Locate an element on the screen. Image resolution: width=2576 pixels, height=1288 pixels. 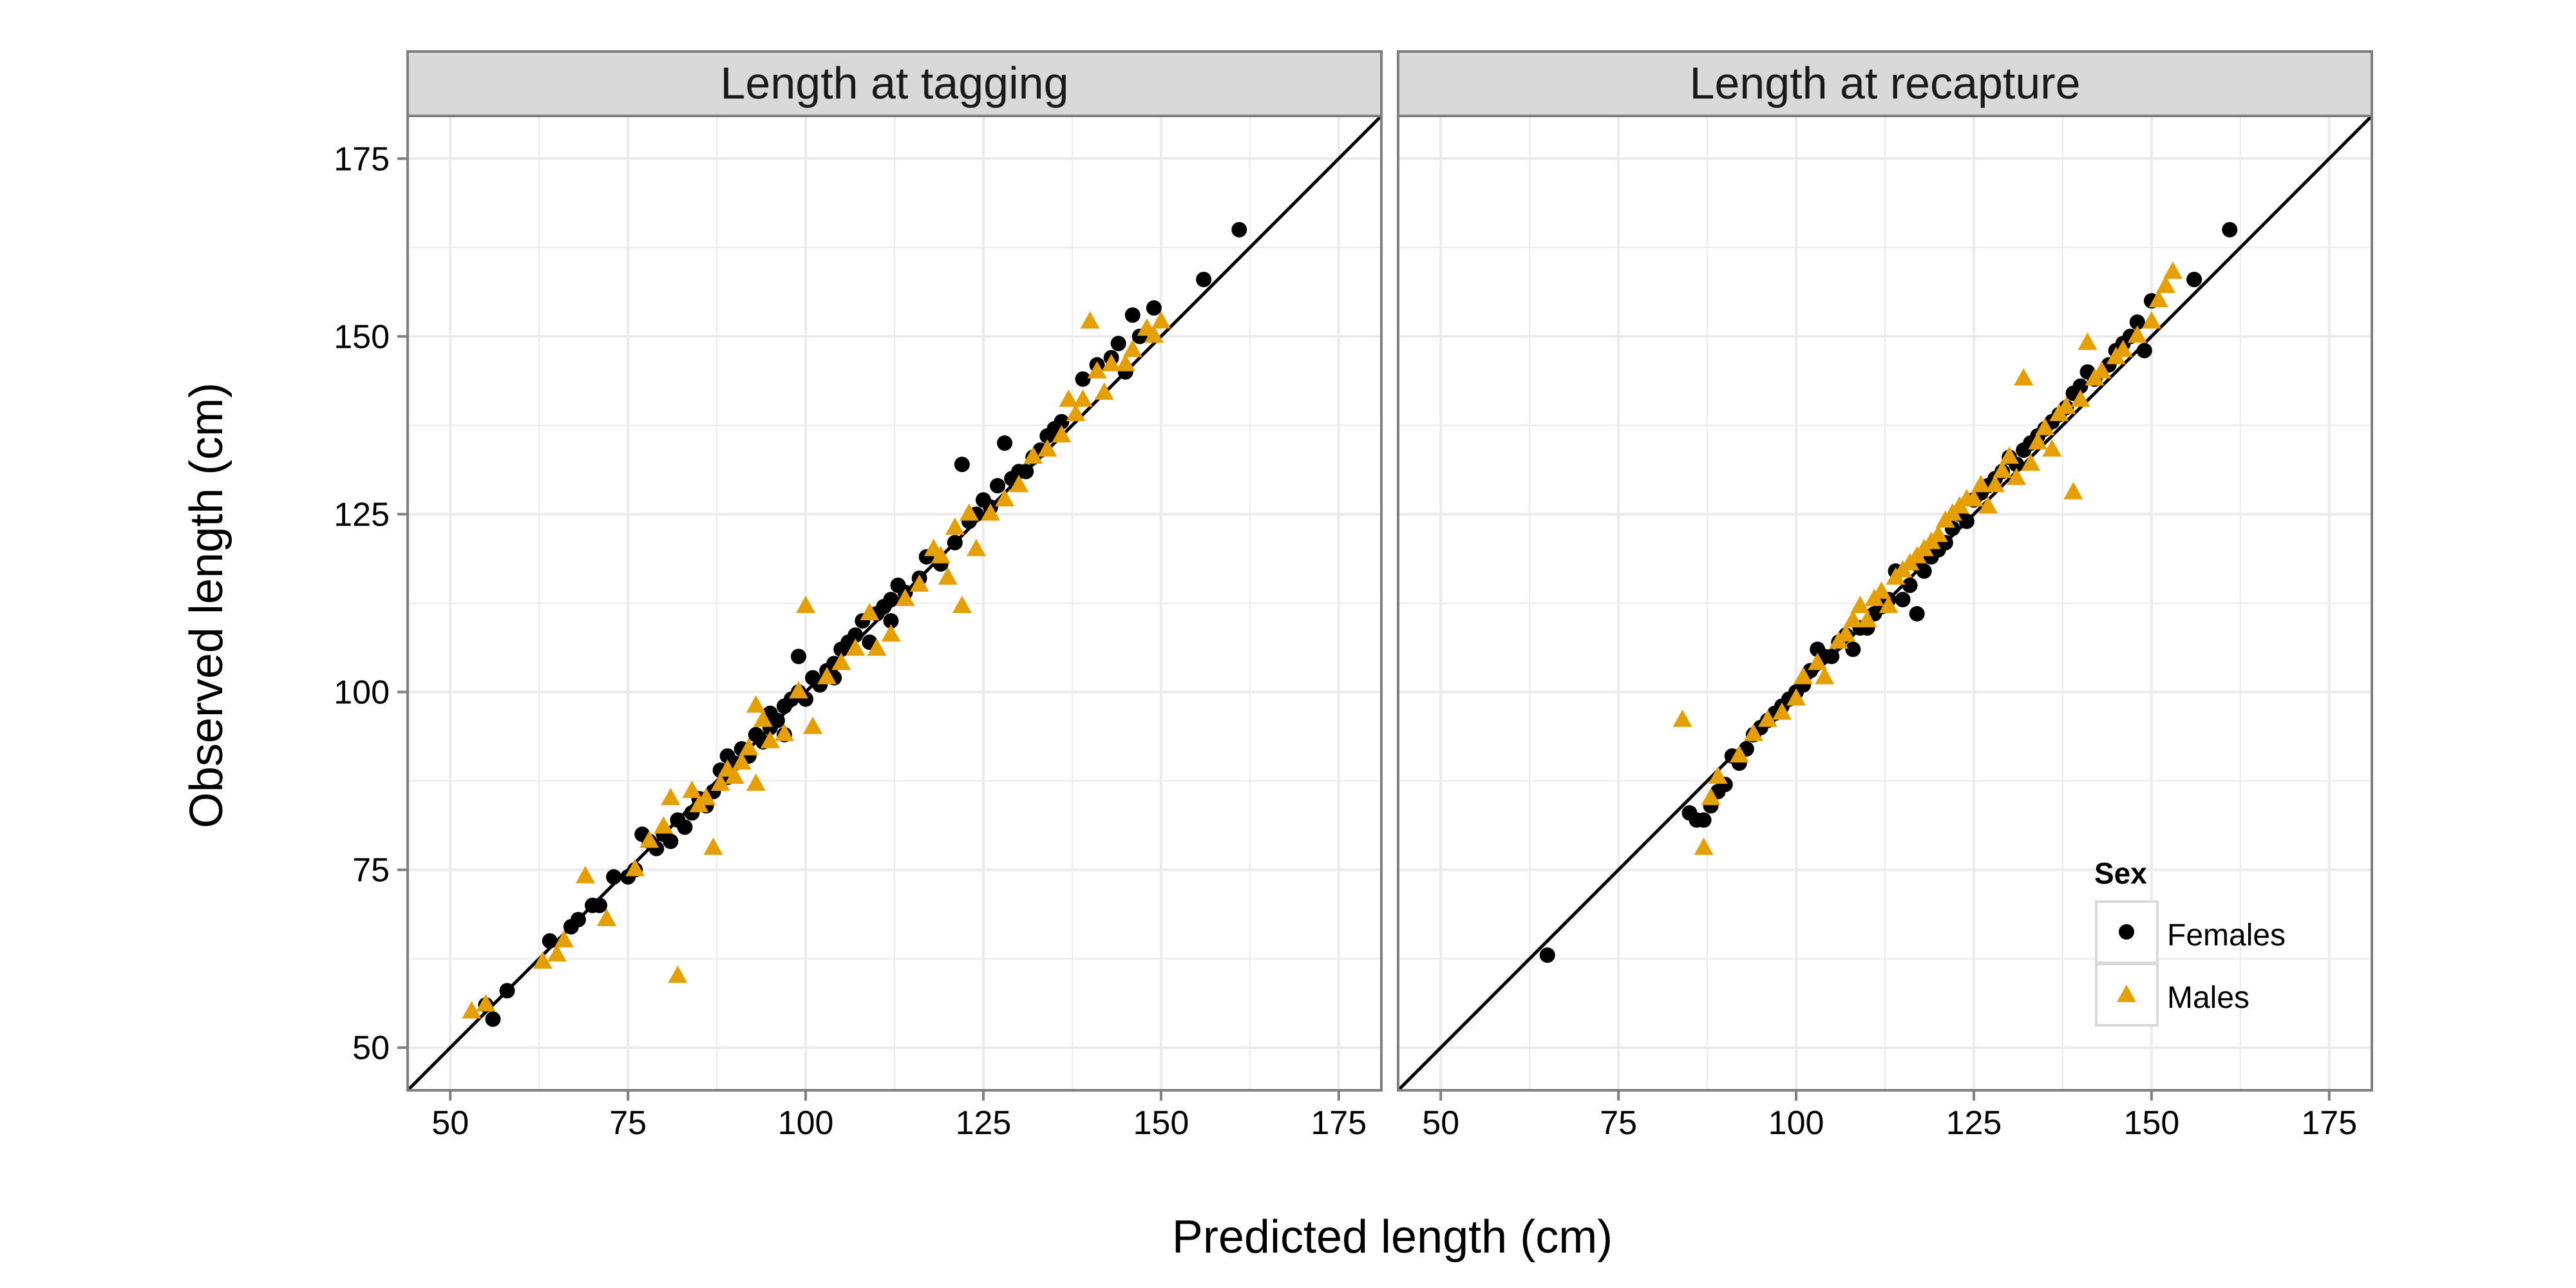
panel-title: Length at recapture is located at coordinates (1884, 83).